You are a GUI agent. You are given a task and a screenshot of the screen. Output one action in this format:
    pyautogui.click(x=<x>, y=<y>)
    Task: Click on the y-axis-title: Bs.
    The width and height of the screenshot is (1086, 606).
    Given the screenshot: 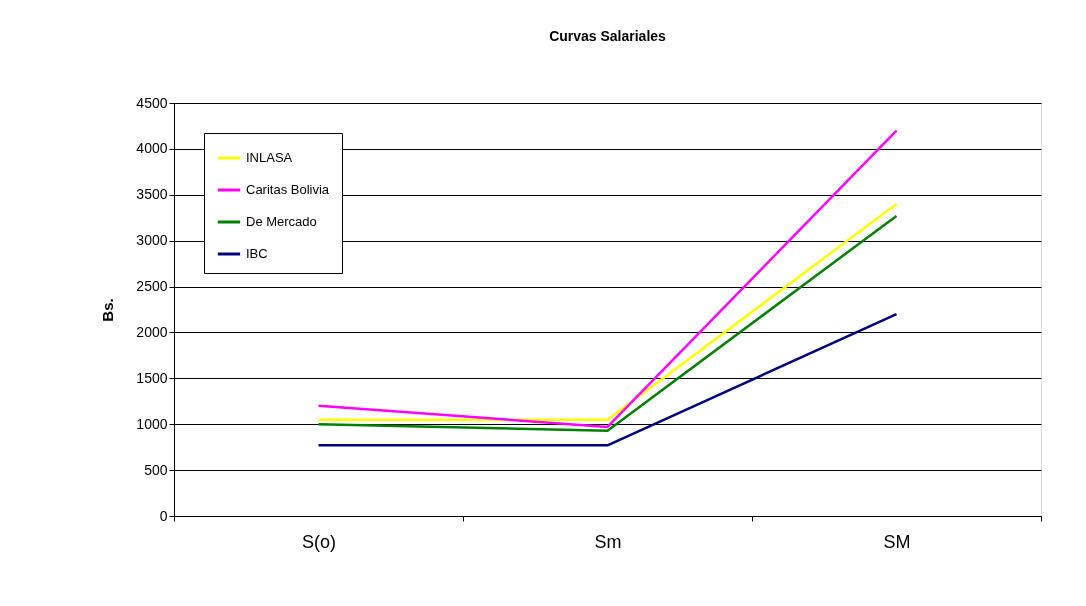 What is the action you would take?
    pyautogui.click(x=108, y=310)
    